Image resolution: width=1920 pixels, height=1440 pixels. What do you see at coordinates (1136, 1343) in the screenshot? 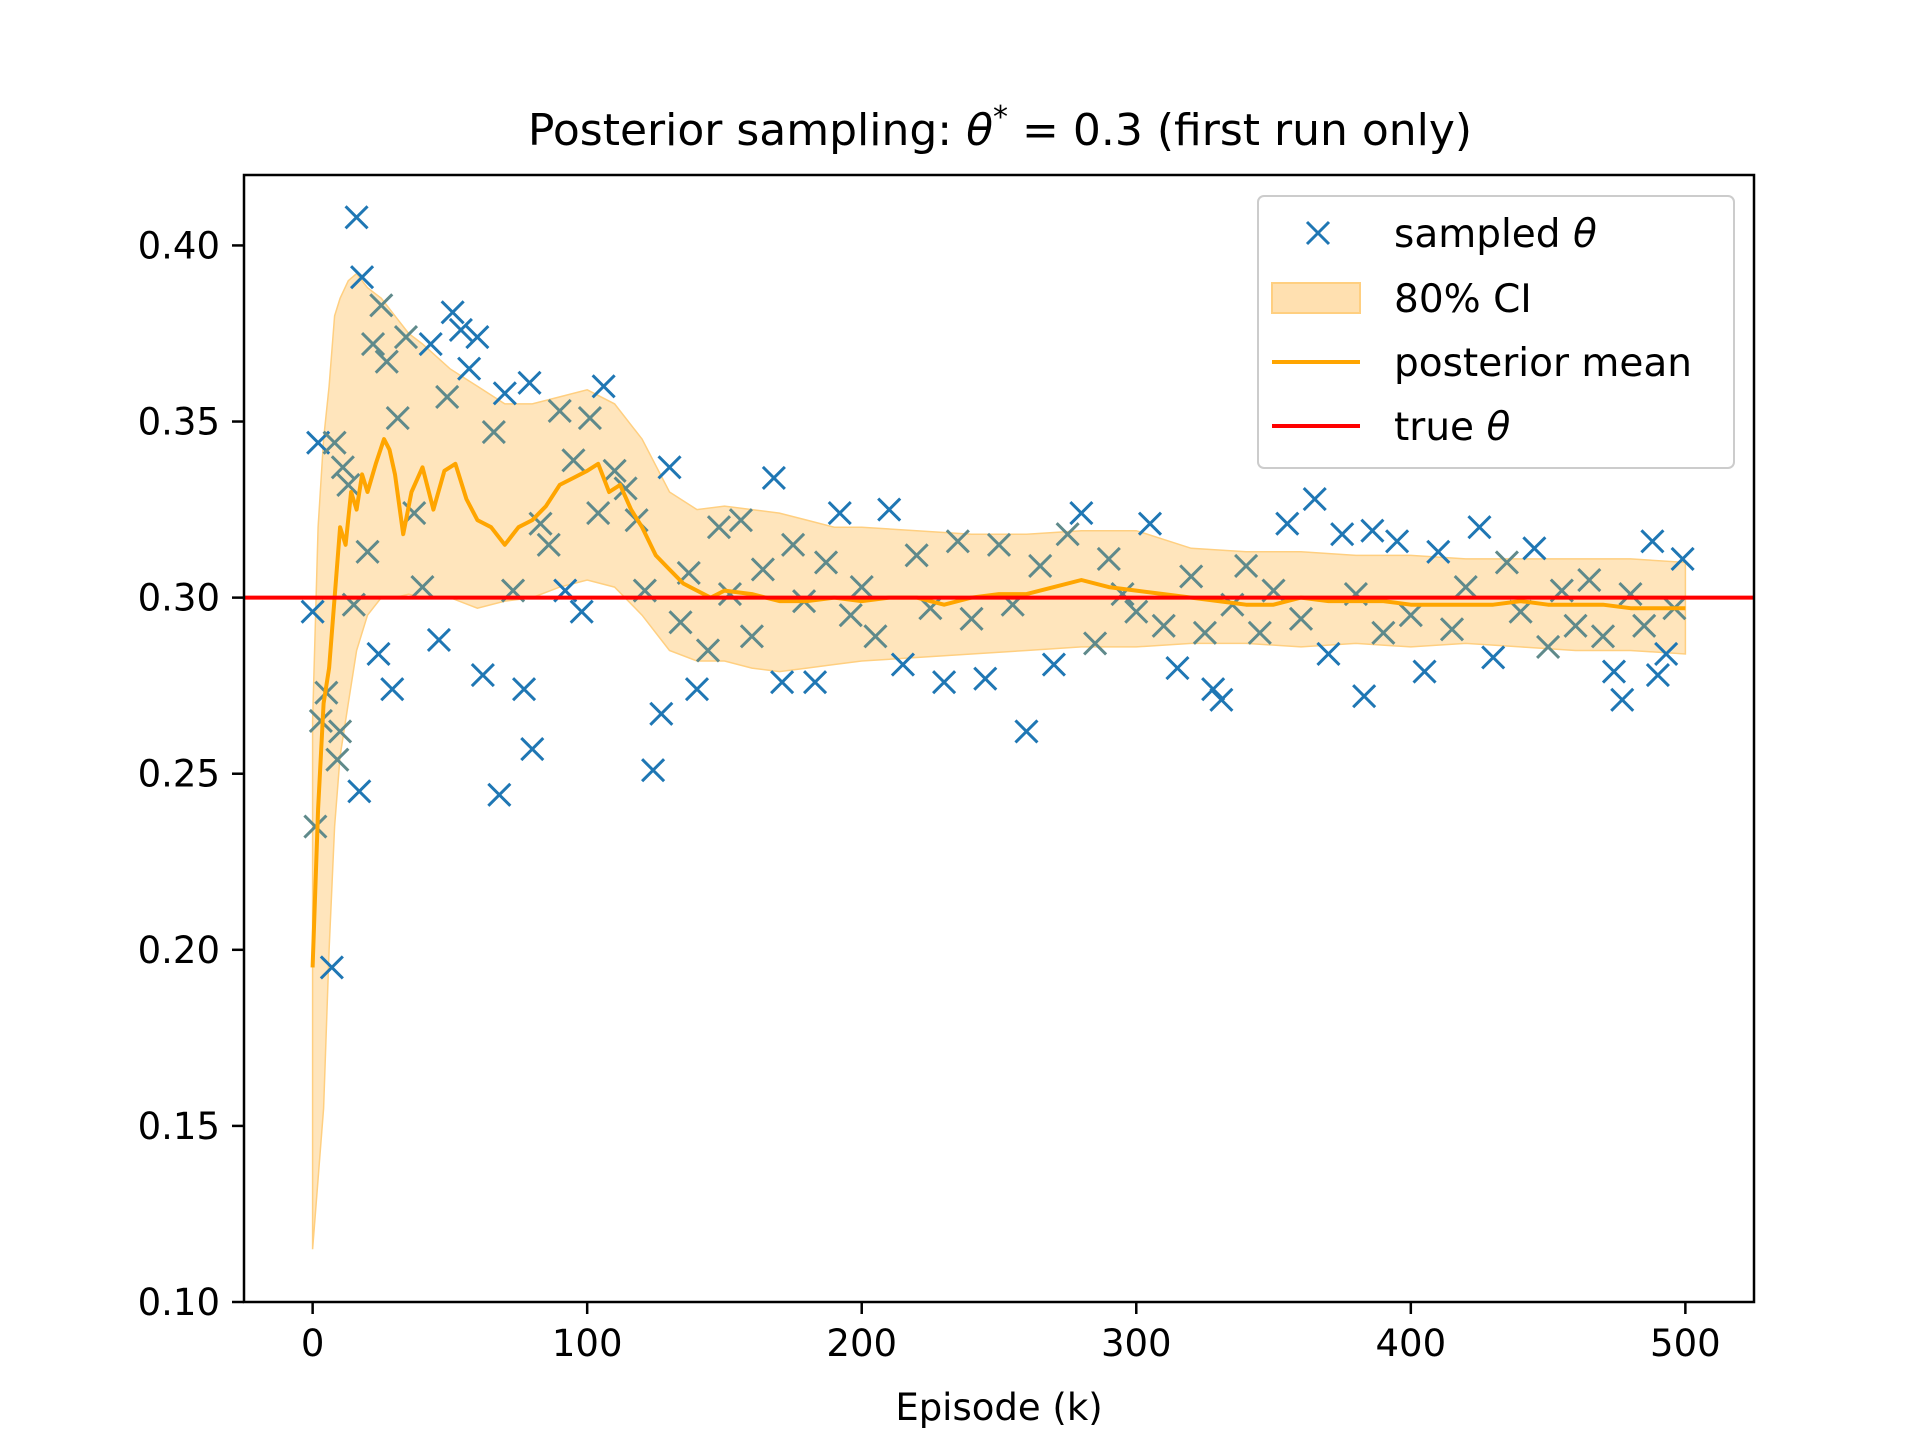
I see `x-tick-label: 300` at bounding box center [1136, 1343].